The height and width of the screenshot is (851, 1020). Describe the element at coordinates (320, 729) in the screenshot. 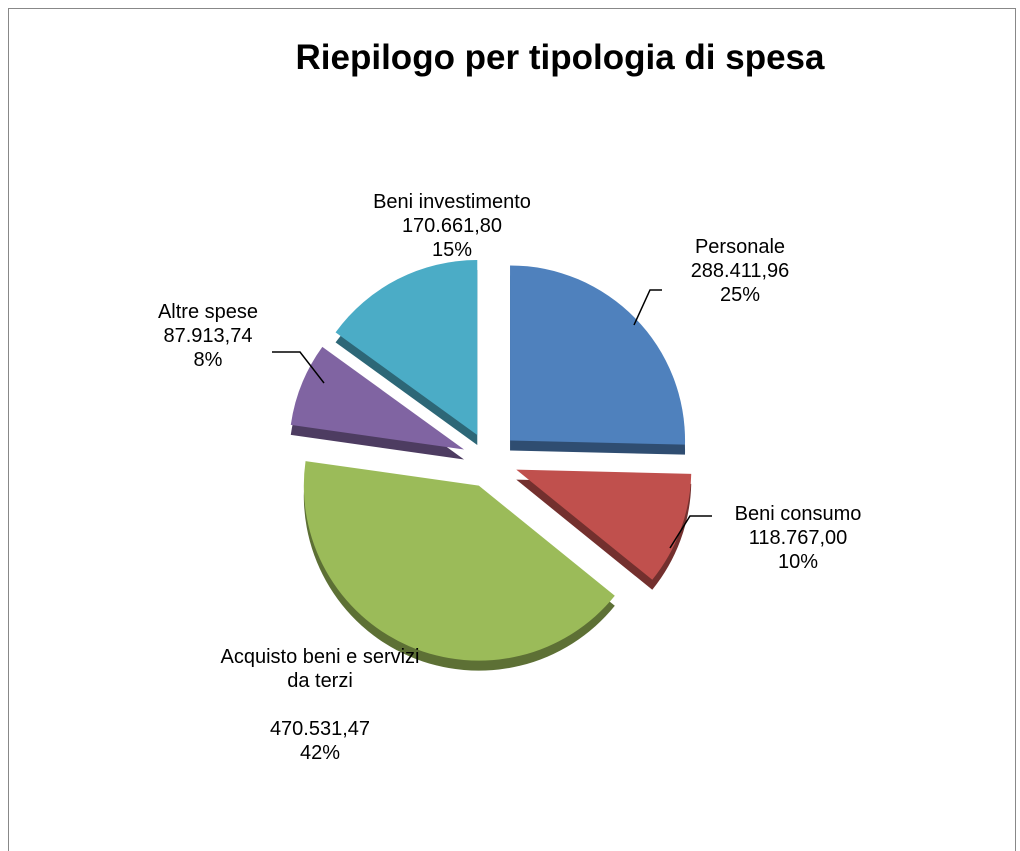

I see `value-label: 470.531,47` at that location.